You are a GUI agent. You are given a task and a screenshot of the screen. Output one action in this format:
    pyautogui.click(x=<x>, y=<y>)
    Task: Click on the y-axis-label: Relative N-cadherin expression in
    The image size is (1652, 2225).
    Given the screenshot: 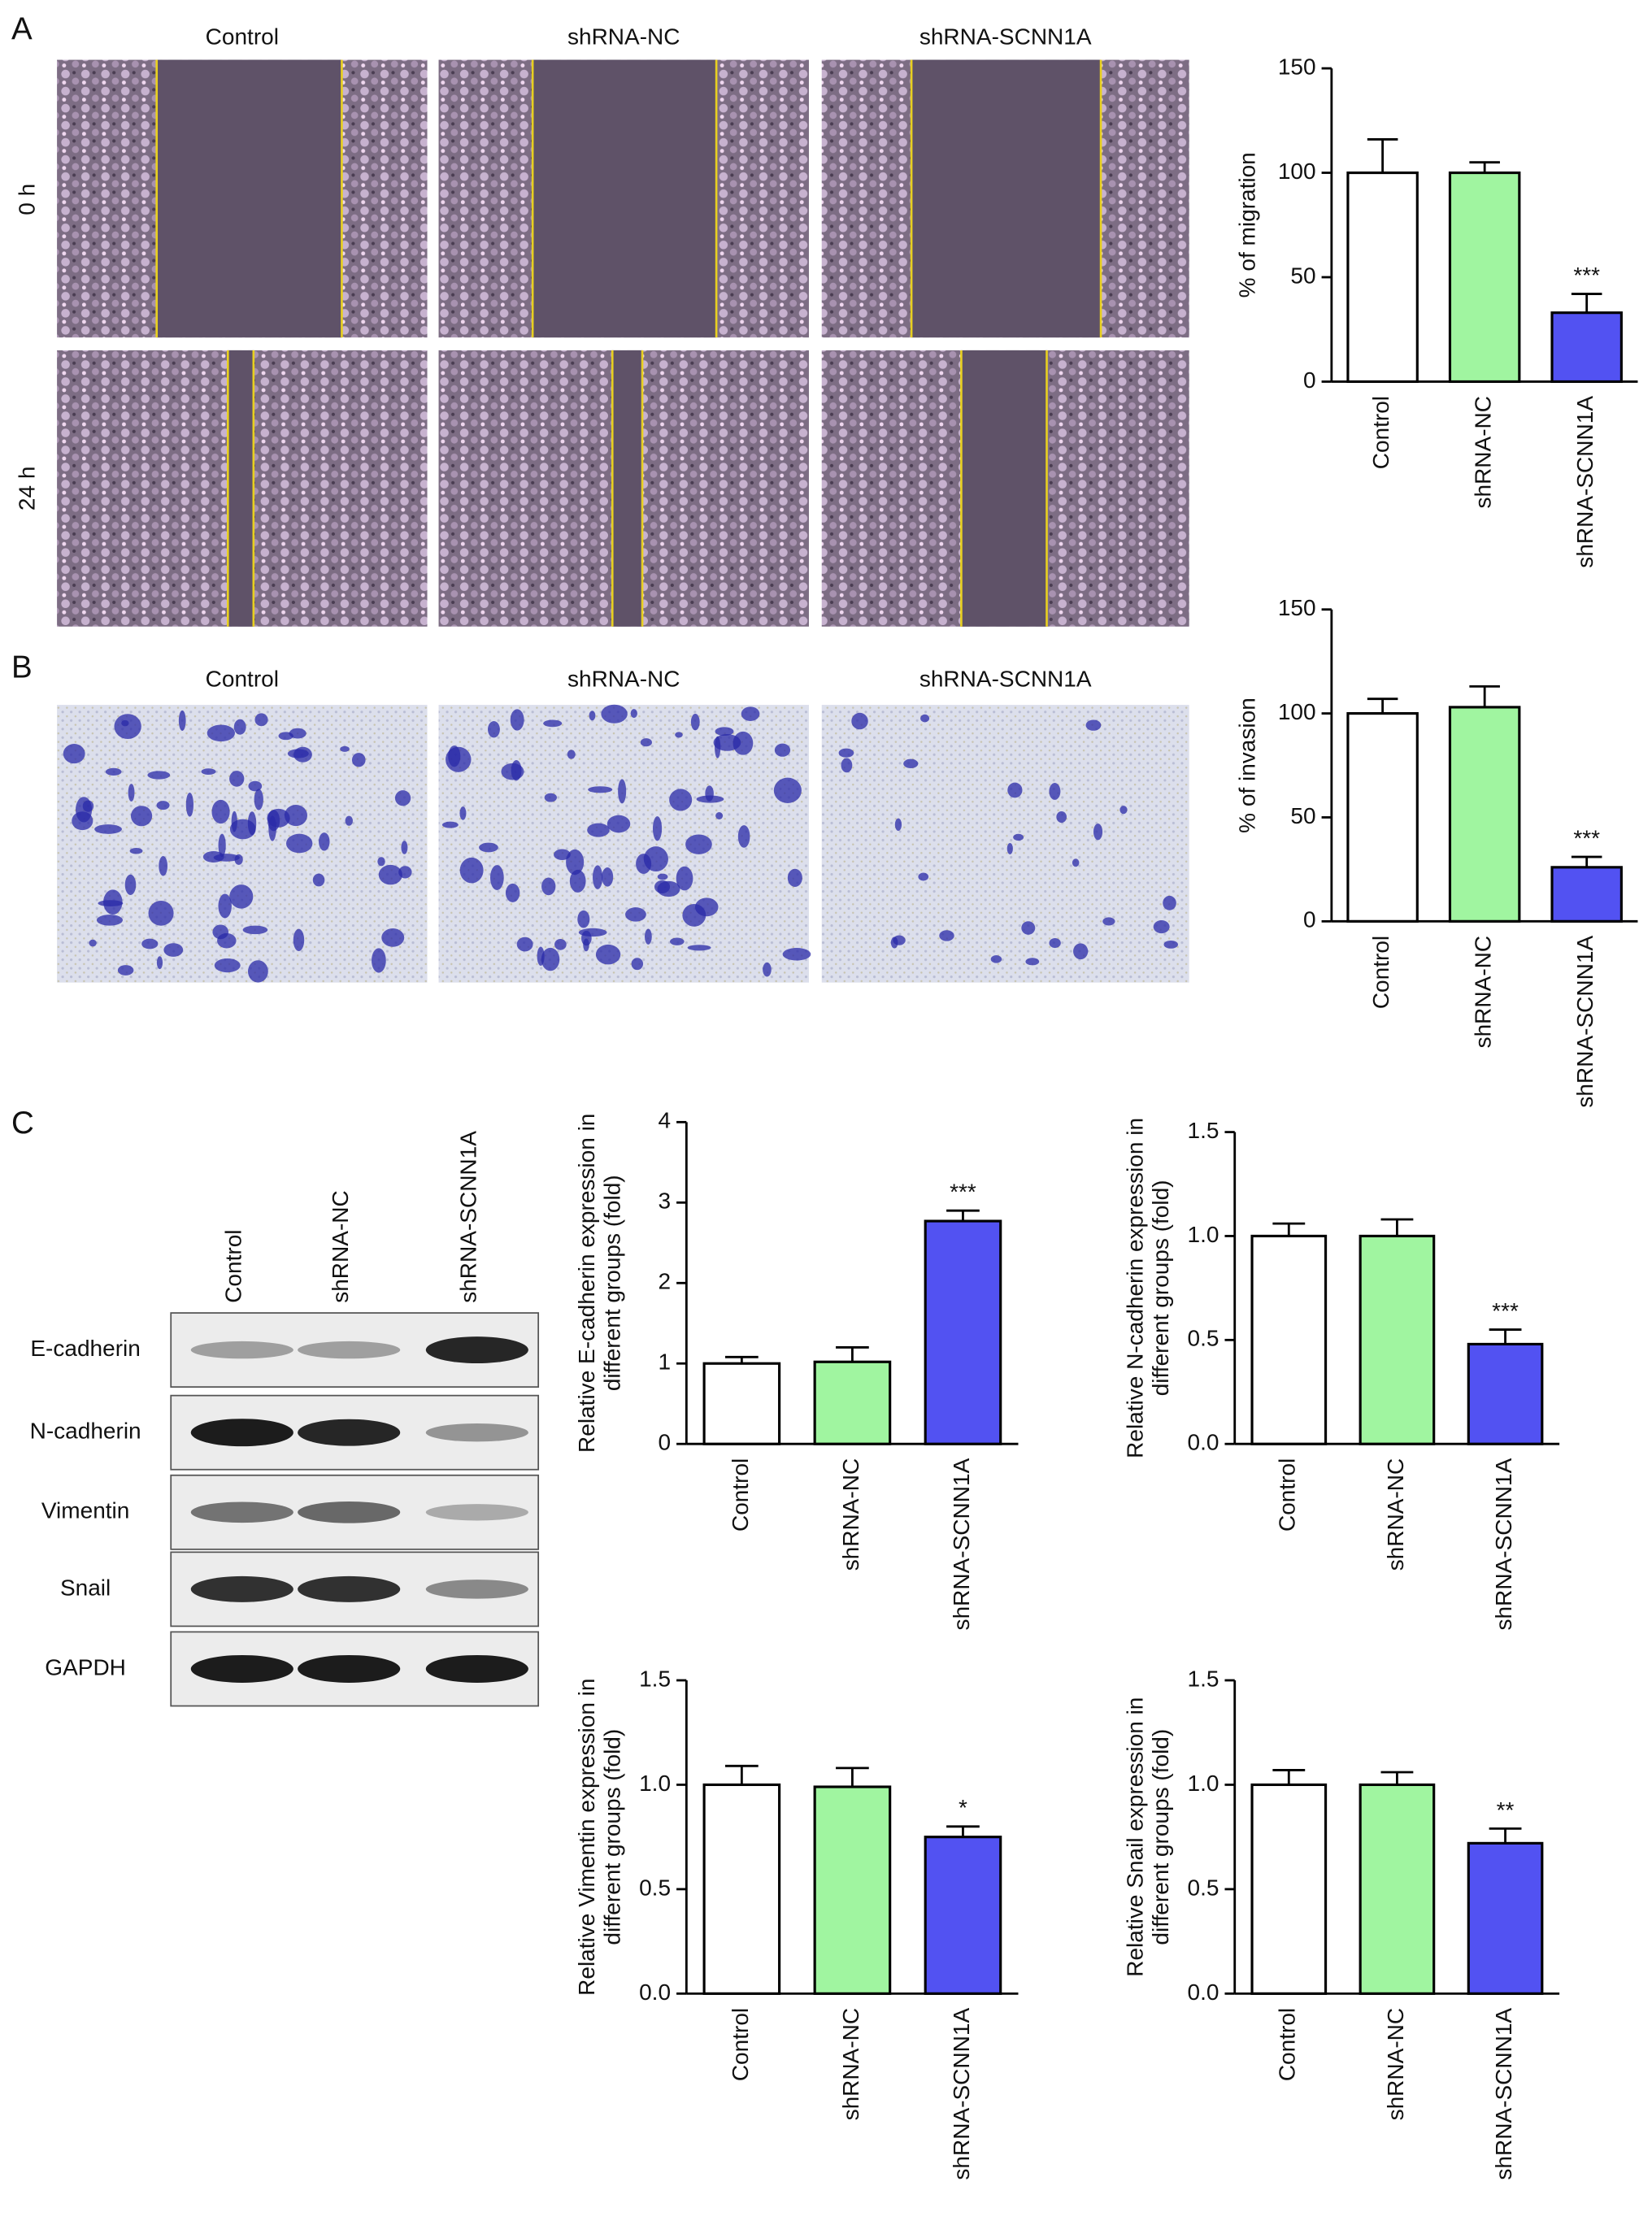 What is the action you would take?
    pyautogui.click(x=1134, y=1288)
    